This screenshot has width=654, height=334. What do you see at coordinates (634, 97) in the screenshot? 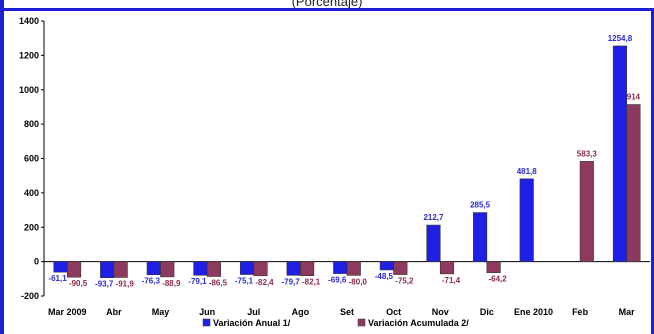
I see `data-label: 914` at bounding box center [634, 97].